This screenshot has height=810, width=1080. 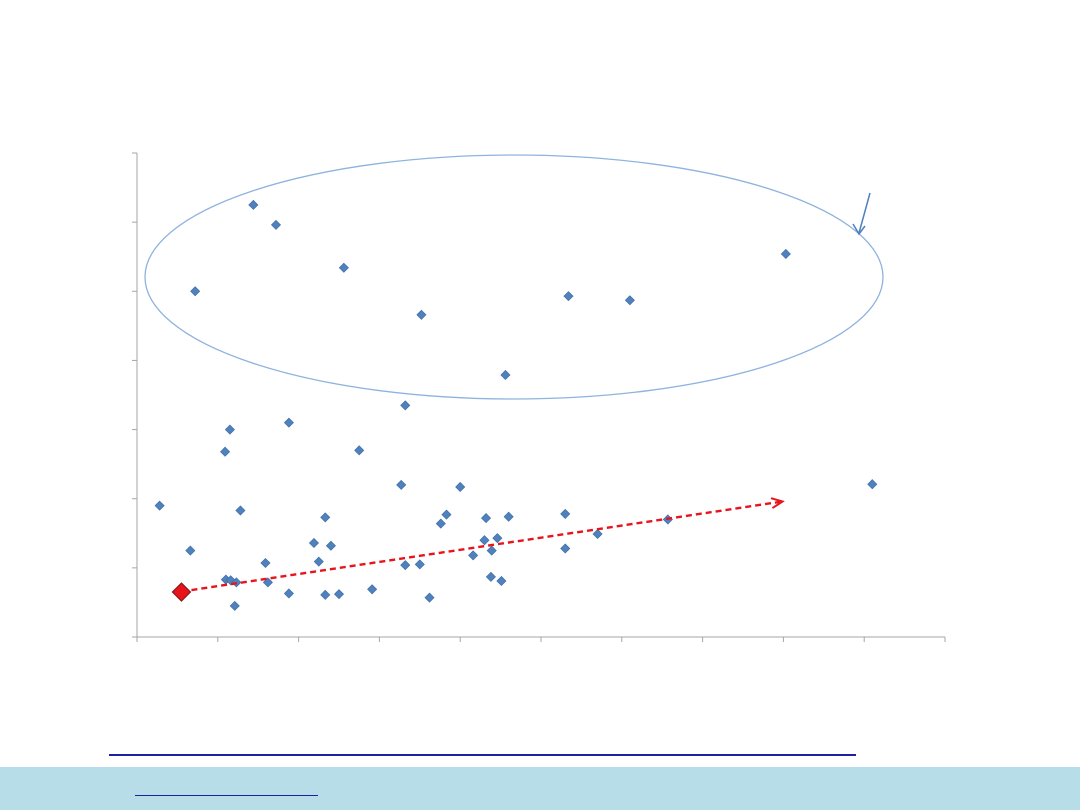 What do you see at coordinates (482, 755) in the screenshot?
I see `footer-rule` at bounding box center [482, 755].